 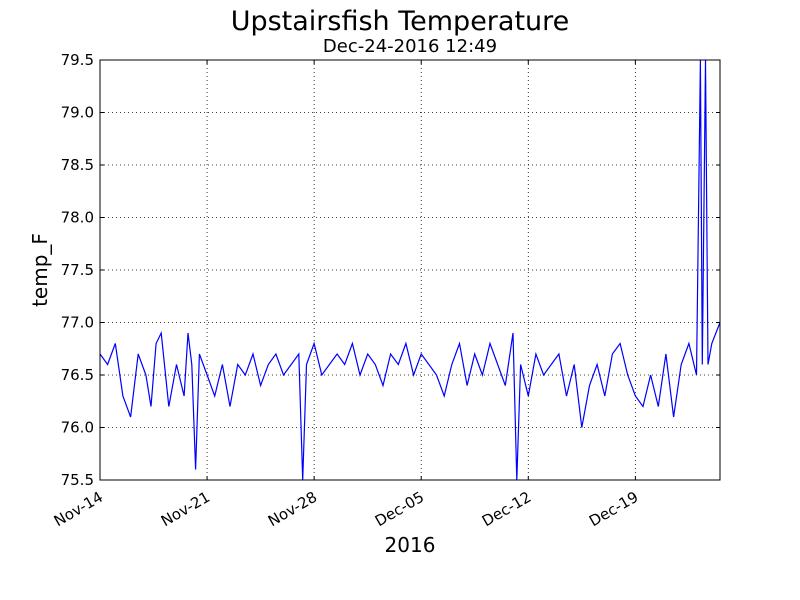 What do you see at coordinates (40, 270) in the screenshot?
I see `y-axis-label: temp_F` at bounding box center [40, 270].